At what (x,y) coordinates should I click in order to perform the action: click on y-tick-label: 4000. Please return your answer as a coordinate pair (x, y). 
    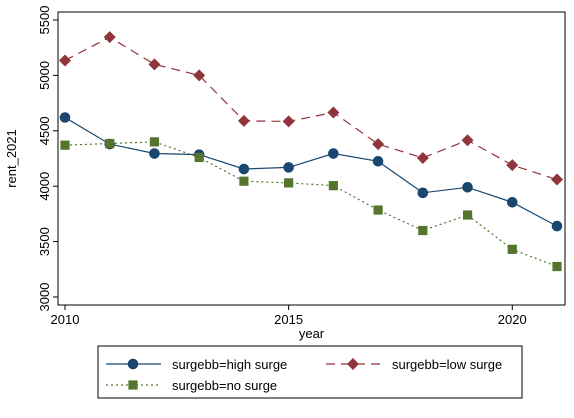
    Looking at the image, I should click on (44, 186).